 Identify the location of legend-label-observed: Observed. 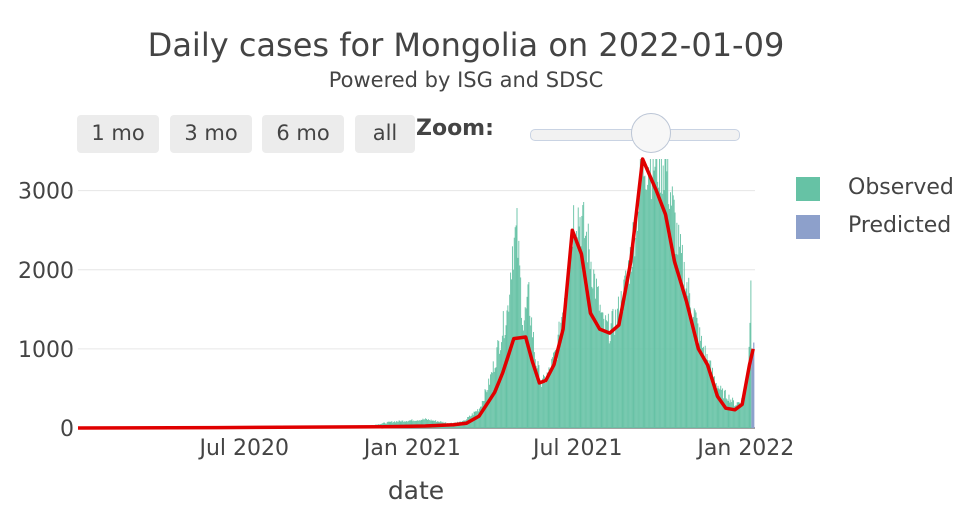
(901, 187).